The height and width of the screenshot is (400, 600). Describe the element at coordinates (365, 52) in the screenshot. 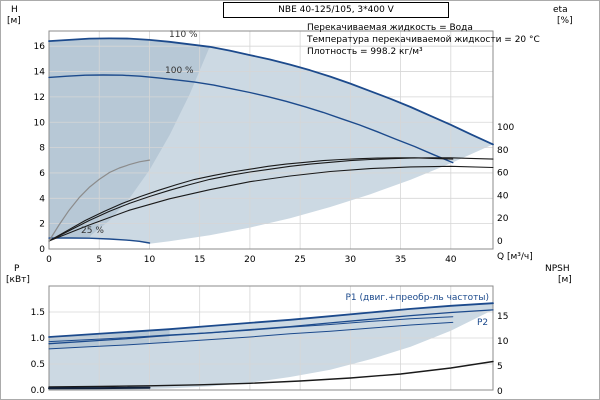

I see `info-line-density: Плотность = 998.2 кг/м³` at that location.